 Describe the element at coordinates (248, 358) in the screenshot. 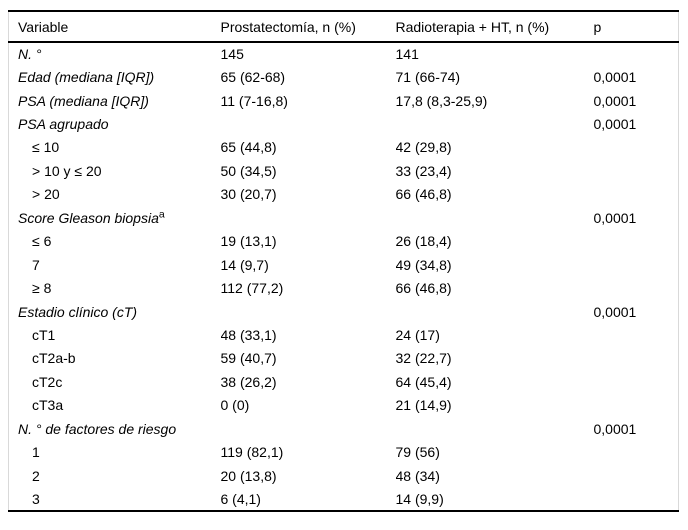

I see `cell-prostatectomia: 59 (40,7)` at that location.